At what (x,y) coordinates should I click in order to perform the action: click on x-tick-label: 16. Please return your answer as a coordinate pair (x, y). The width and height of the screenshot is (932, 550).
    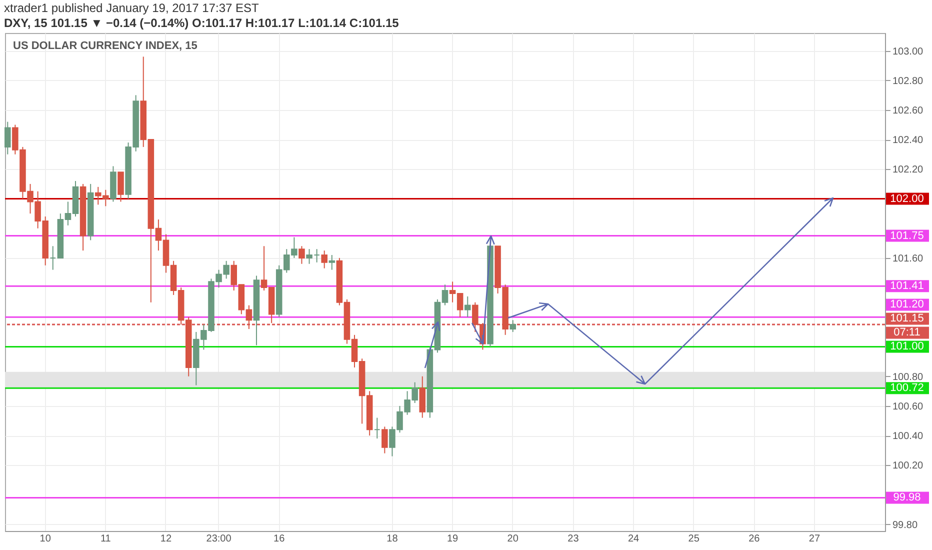
    Looking at the image, I should click on (280, 539).